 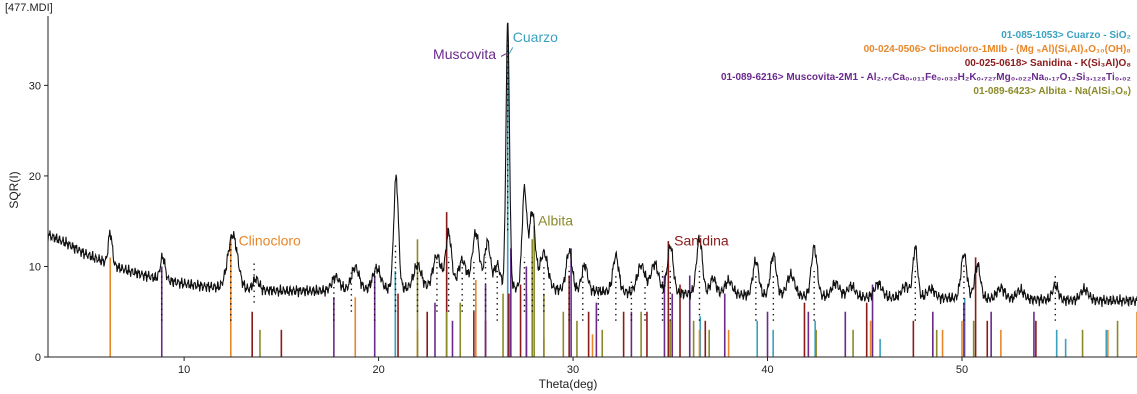 I want to click on phase-label-cuarzo: Cuarzo, so click(x=535, y=37).